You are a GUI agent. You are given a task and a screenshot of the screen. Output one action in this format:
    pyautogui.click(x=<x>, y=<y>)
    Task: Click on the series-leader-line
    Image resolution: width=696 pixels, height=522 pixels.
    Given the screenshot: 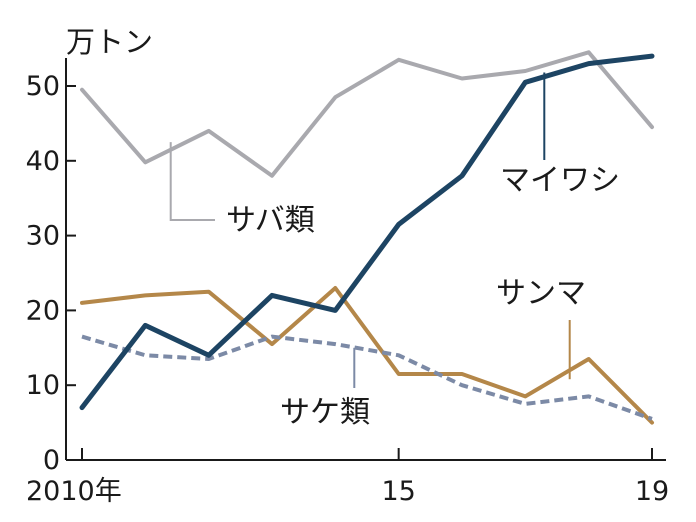 What is the action you would take?
    pyautogui.click(x=192, y=181)
    